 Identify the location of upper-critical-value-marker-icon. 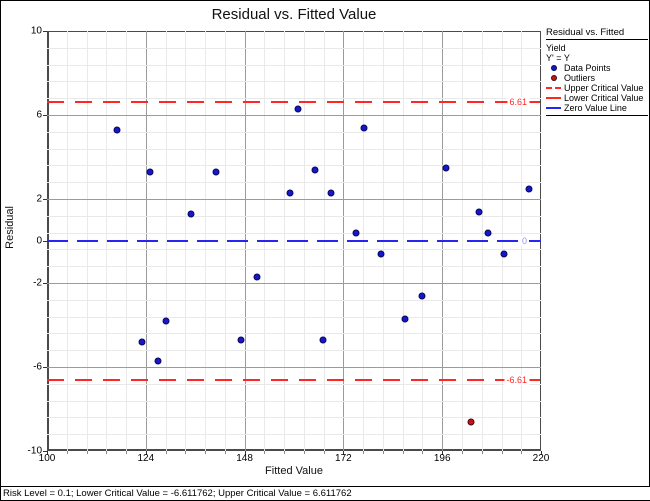
(553, 88).